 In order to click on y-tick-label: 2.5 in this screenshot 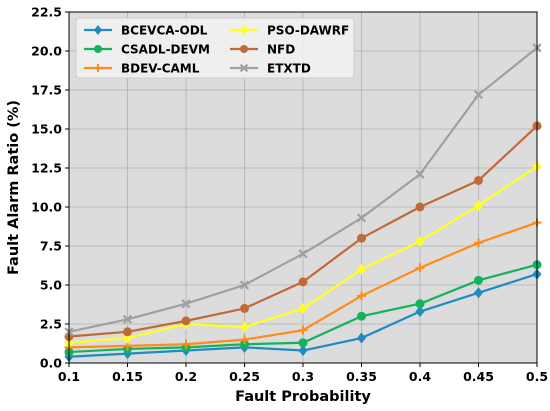, I will do `click(51, 324)`.